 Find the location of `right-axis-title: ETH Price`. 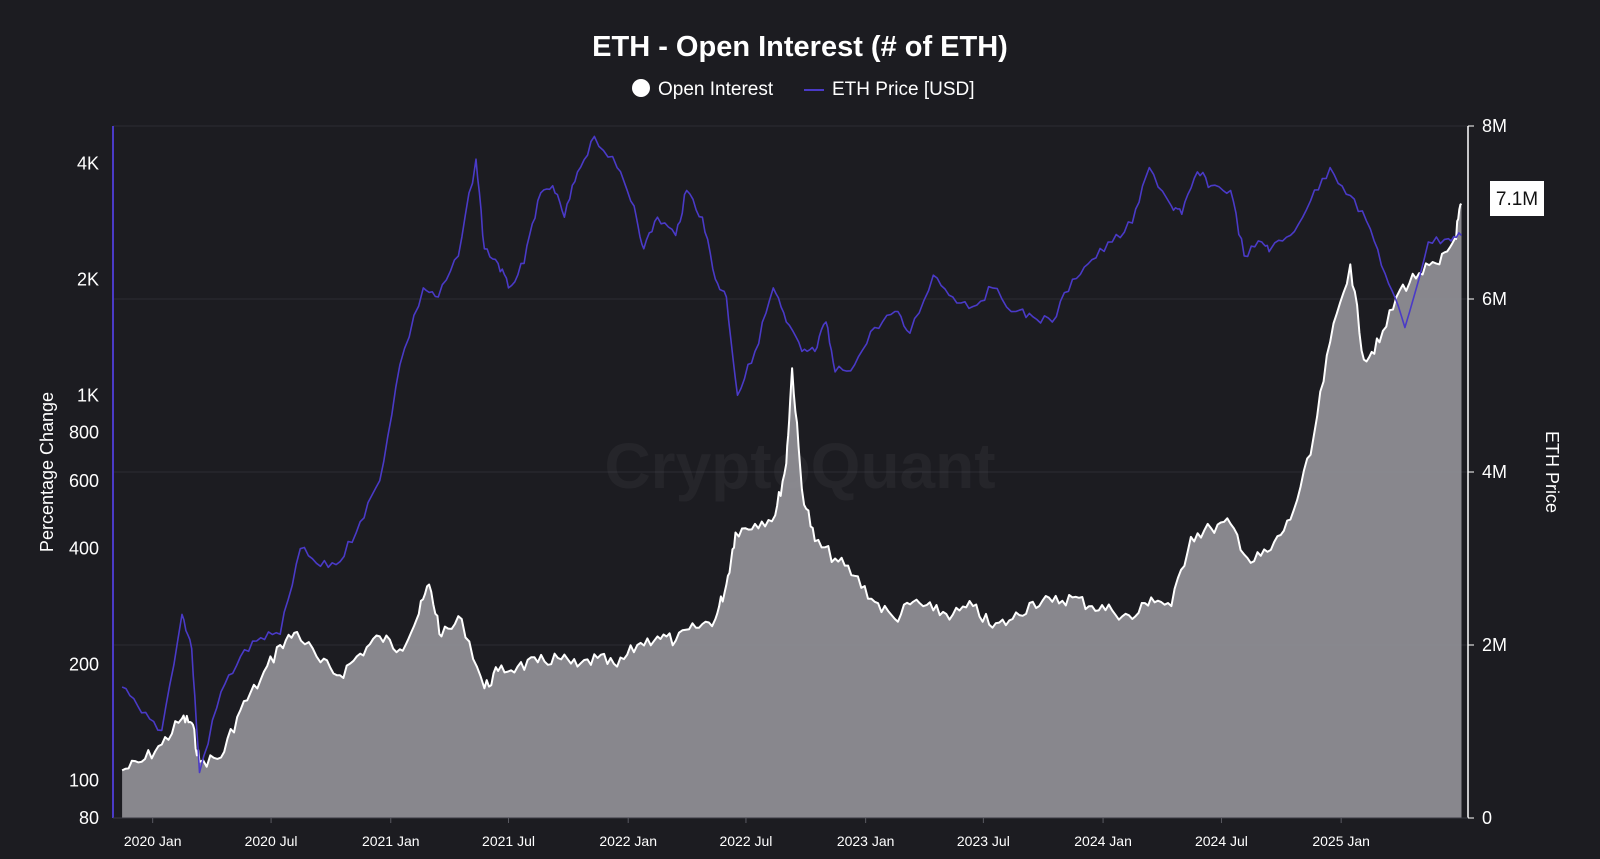

right-axis-title: ETH Price is located at coordinates (1552, 472).